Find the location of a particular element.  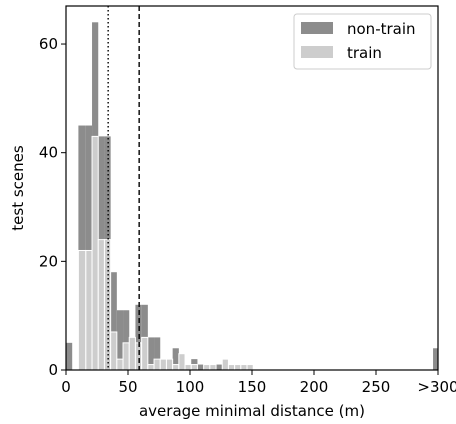

x-axis: 0 50 100 150 200 250 >300 is located at coordinates (258, 383).